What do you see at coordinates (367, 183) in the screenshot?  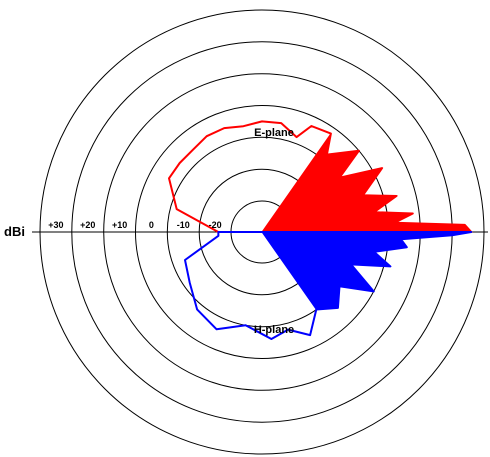 I see `lobe-fill-e-plane` at bounding box center [367, 183].